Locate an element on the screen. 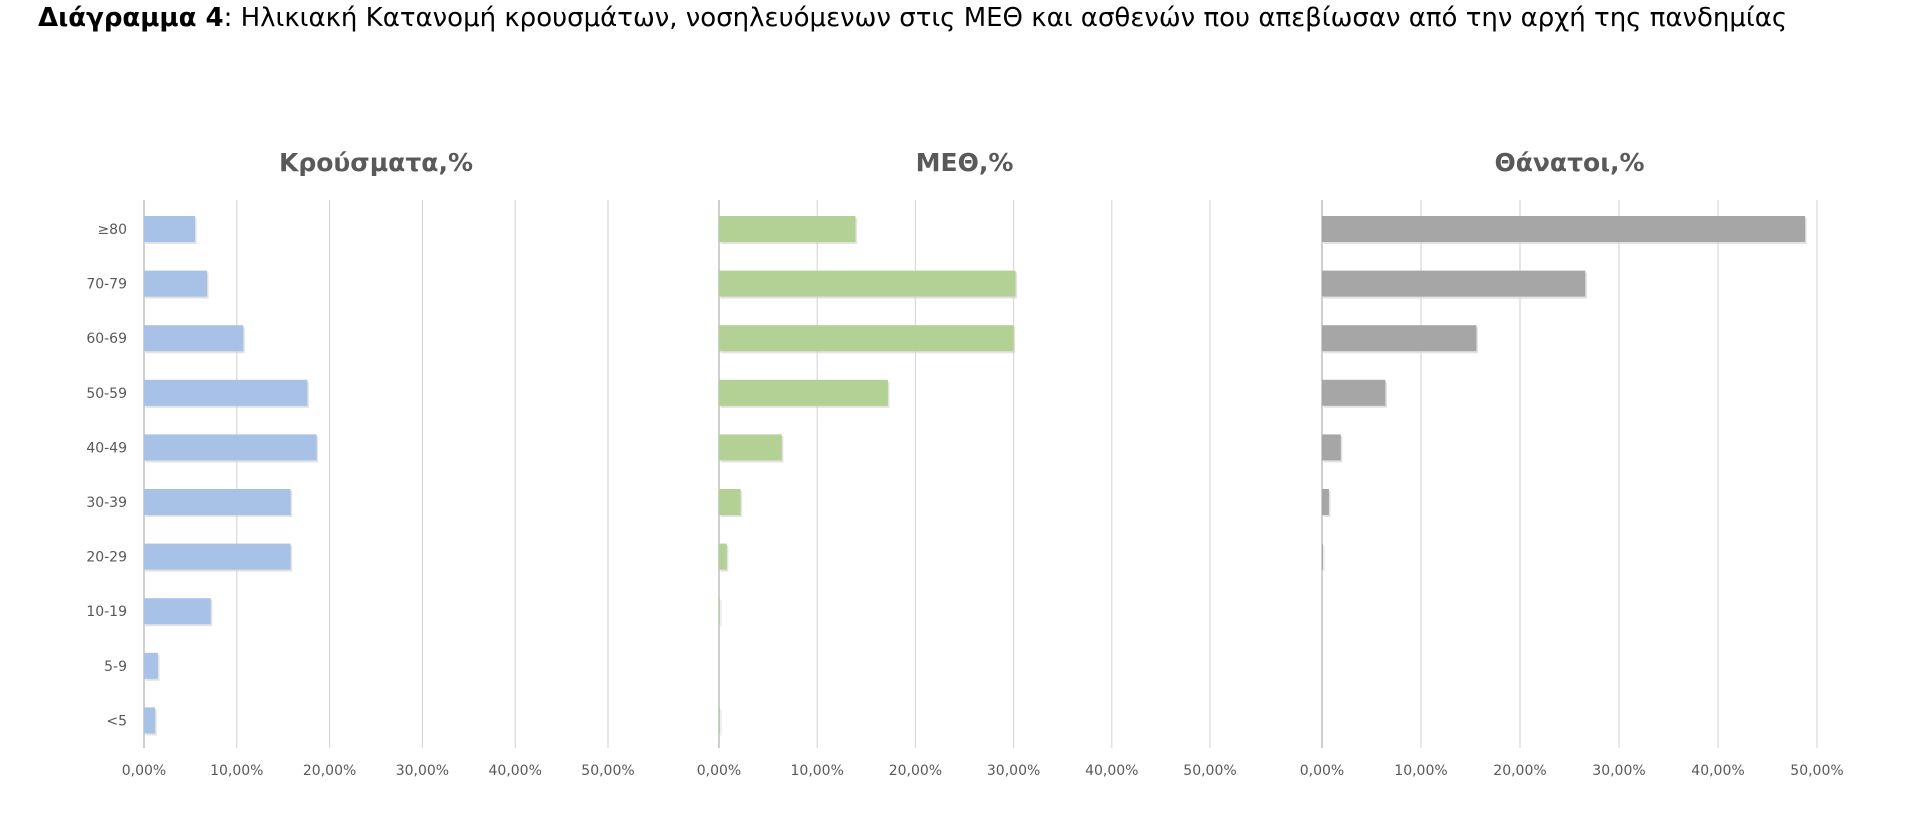 This screenshot has width=1920, height=813. figure-label: Διάγραμμα 4 is located at coordinates (131, 18).